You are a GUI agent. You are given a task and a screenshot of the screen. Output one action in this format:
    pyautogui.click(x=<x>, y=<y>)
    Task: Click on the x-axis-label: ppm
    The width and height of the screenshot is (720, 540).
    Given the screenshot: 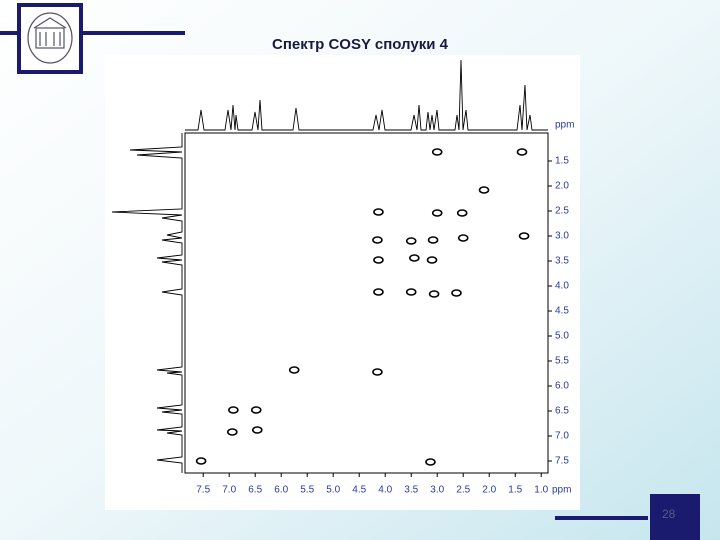 What is the action you would take?
    pyautogui.click(x=561, y=490)
    